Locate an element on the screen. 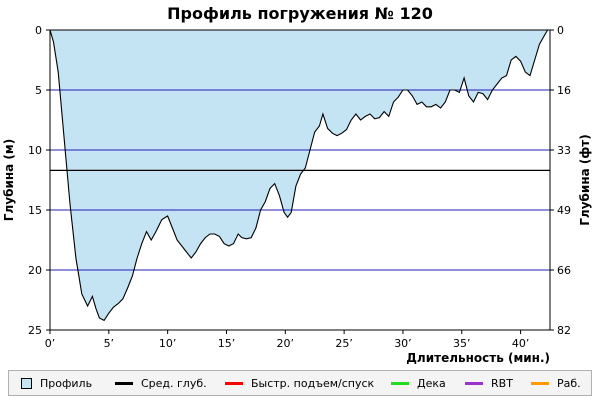  legend-swatch-profile is located at coordinates (26, 383).